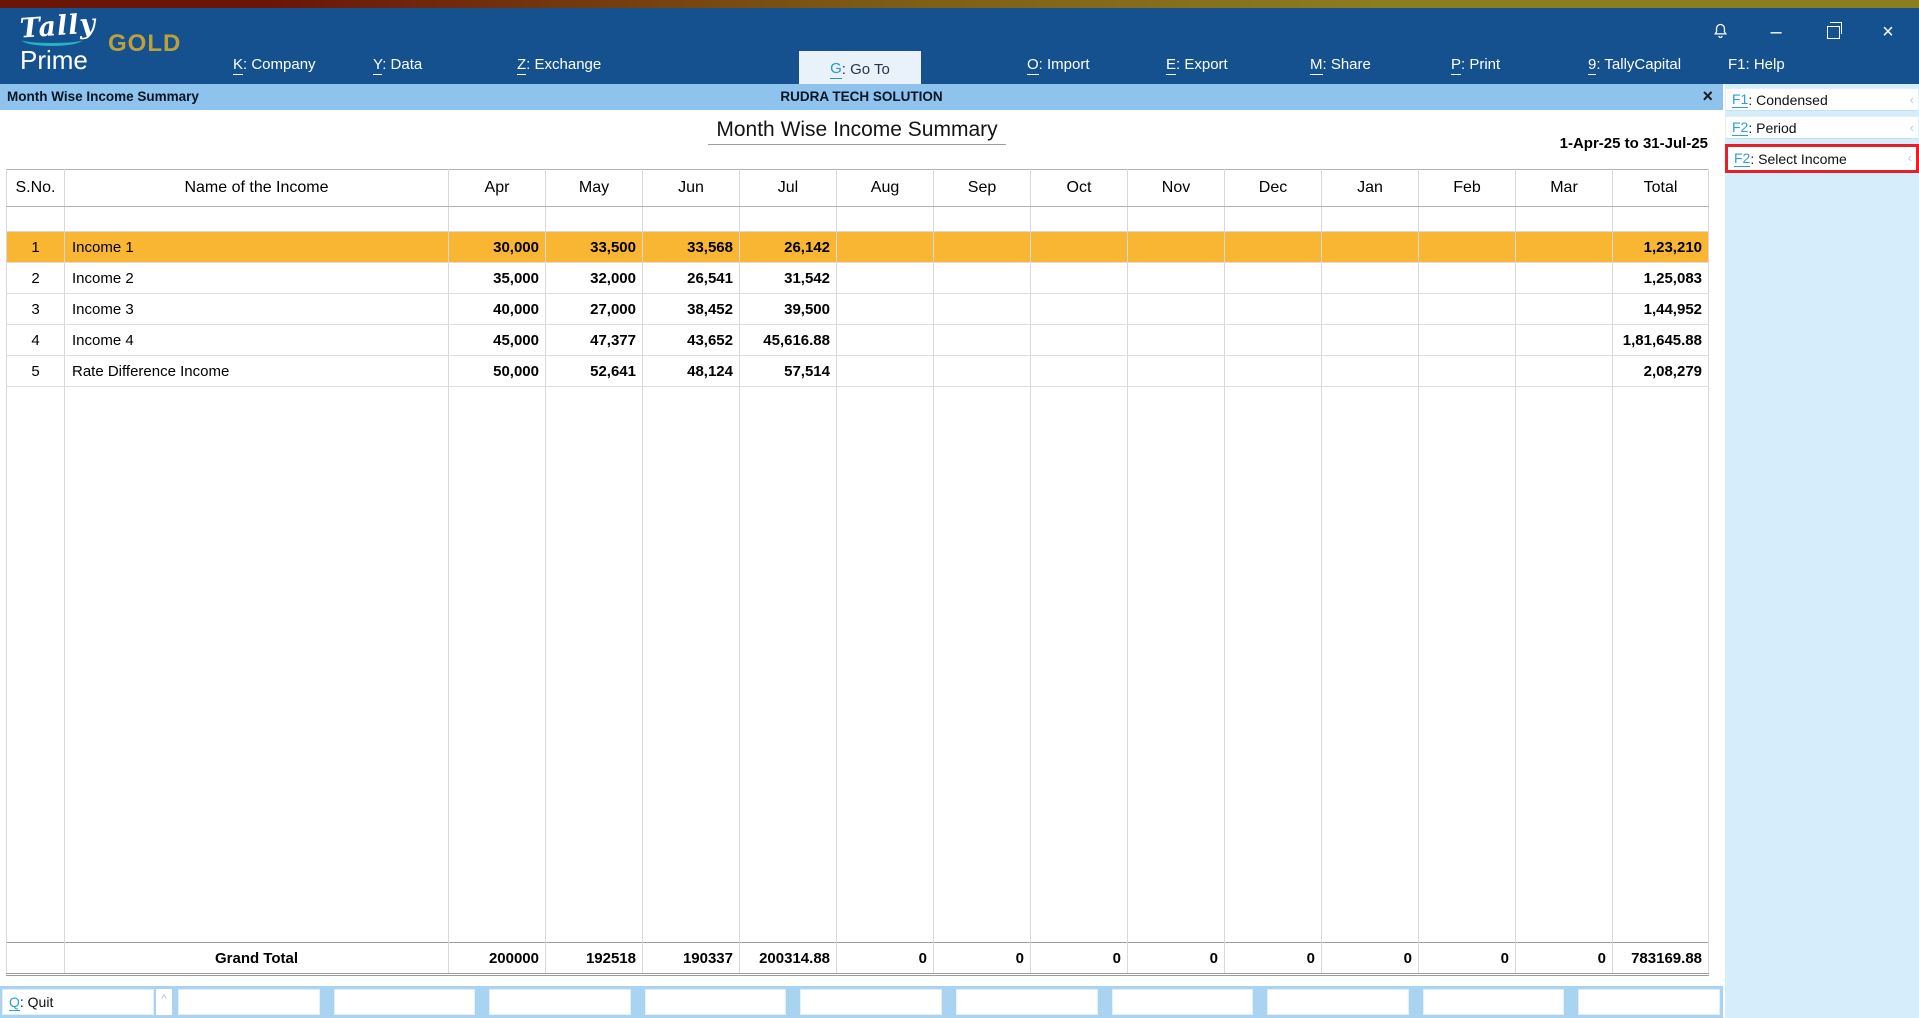 This screenshot has height=1018, width=1919. What do you see at coordinates (949, 1002) in the screenshot?
I see `empty-button-slots` at bounding box center [949, 1002].